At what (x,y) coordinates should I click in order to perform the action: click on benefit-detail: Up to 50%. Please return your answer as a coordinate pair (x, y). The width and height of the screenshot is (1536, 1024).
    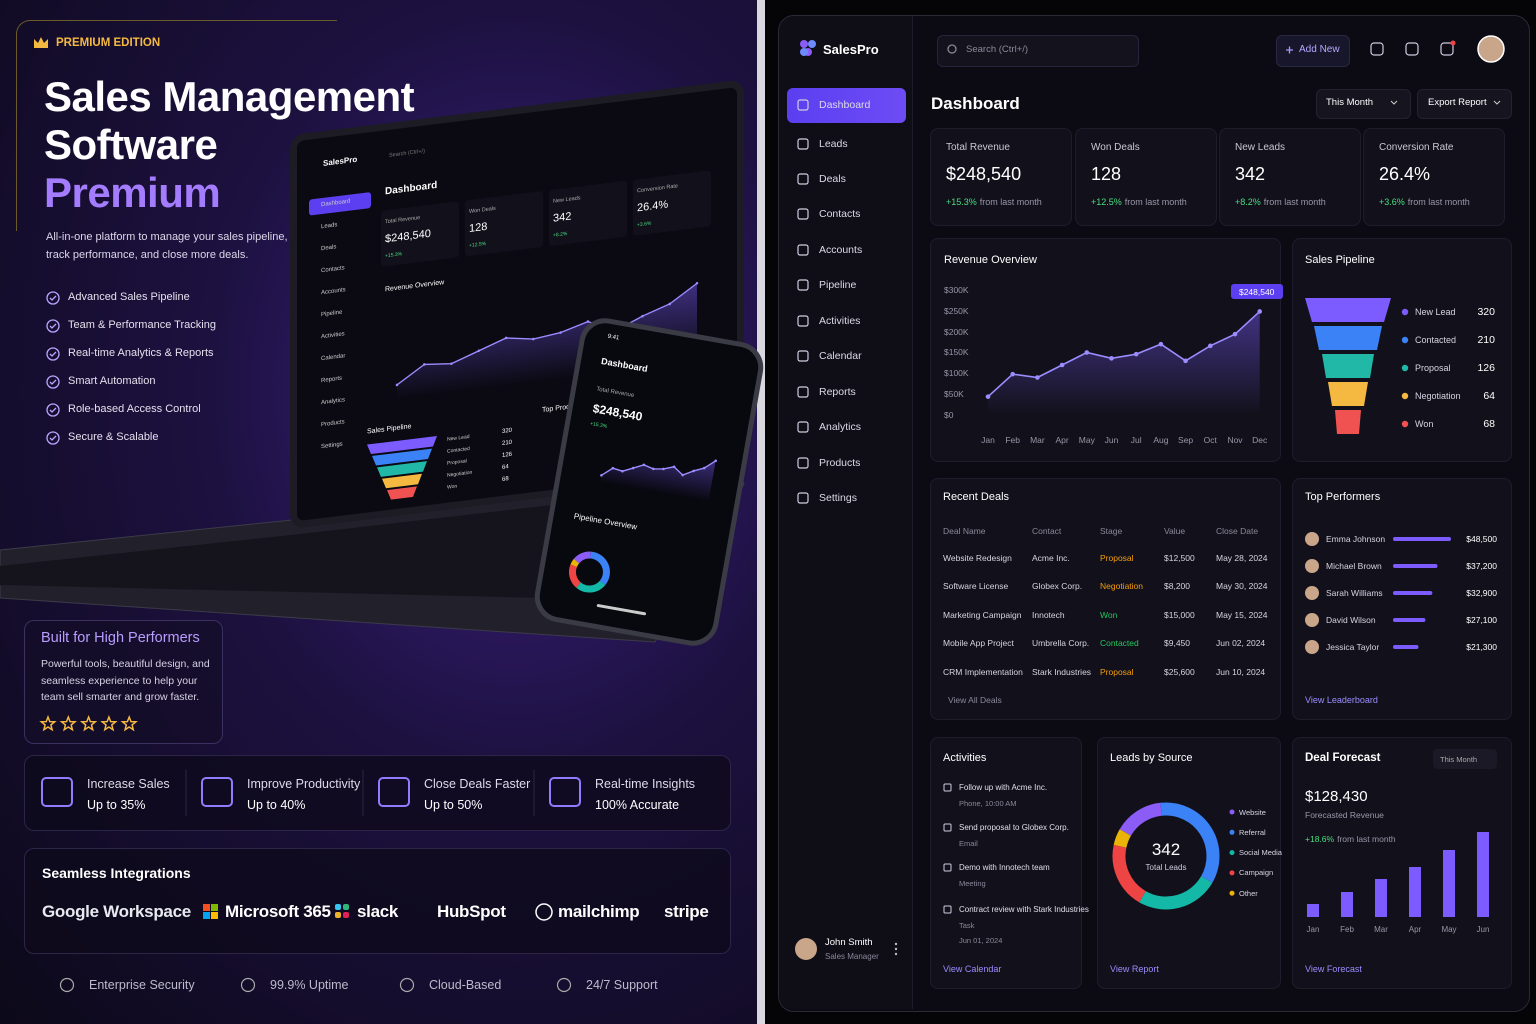
    Looking at the image, I should click on (453, 804).